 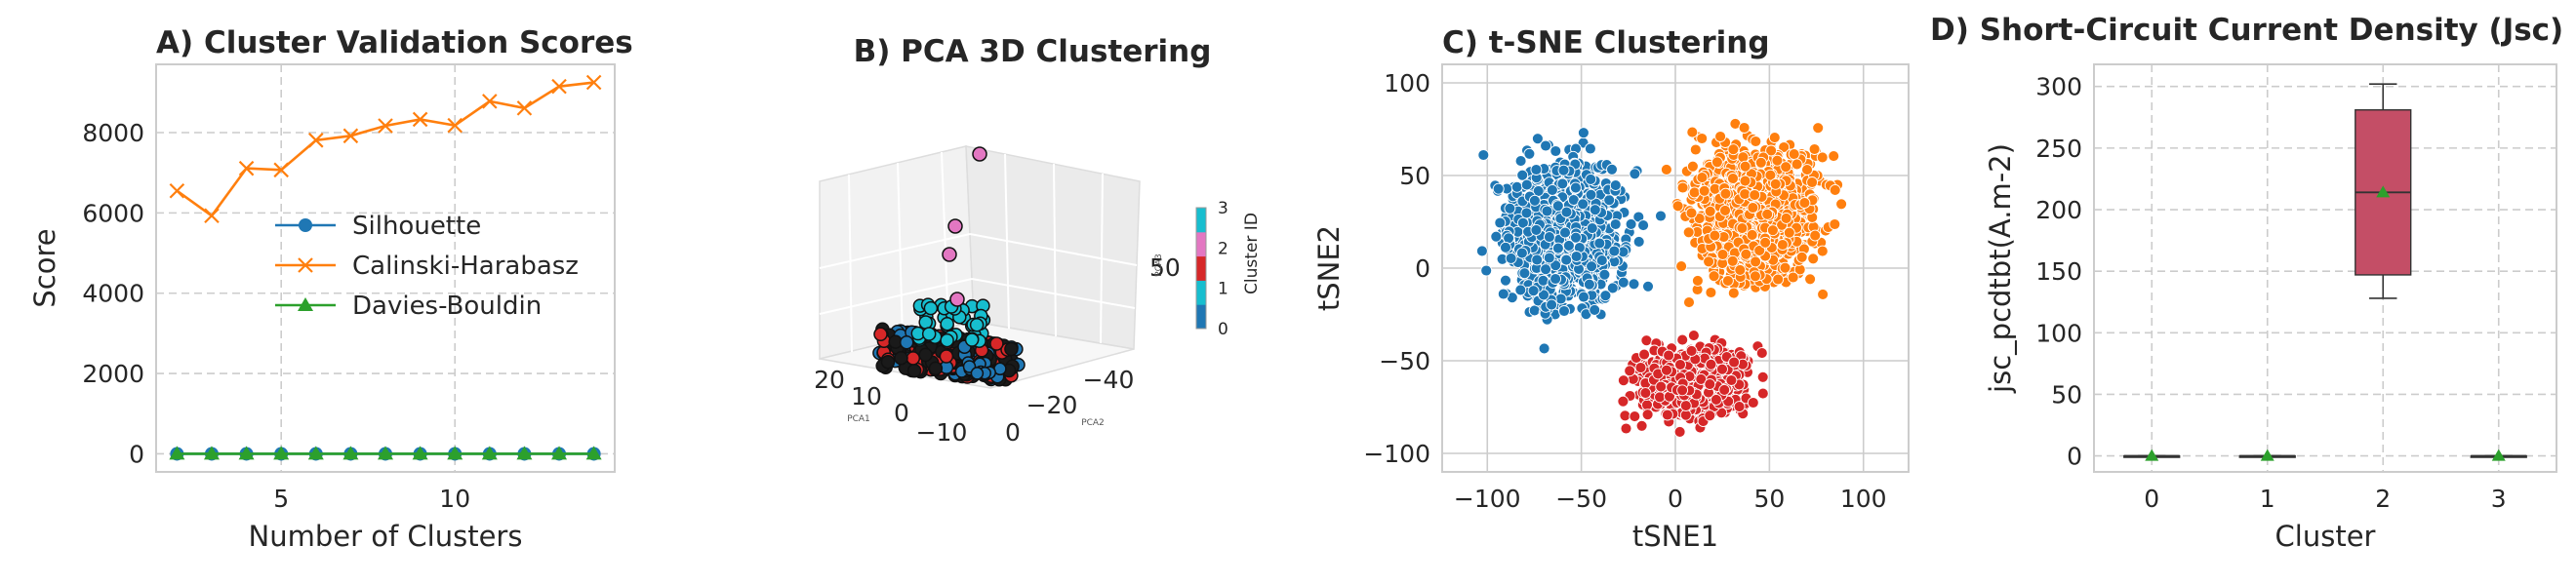 What do you see at coordinates (2325, 268) in the screenshot?
I see `panel-d-grid` at bounding box center [2325, 268].